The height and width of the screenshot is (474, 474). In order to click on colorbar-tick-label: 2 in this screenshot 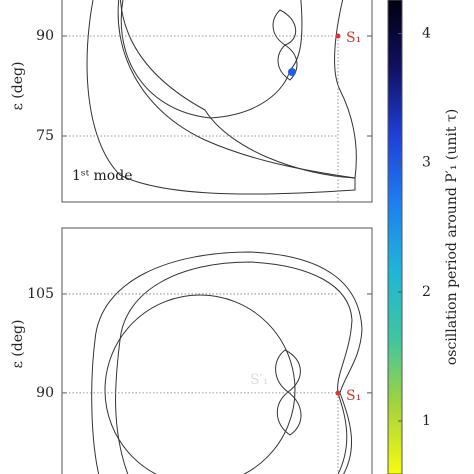, I will do `click(426, 292)`.